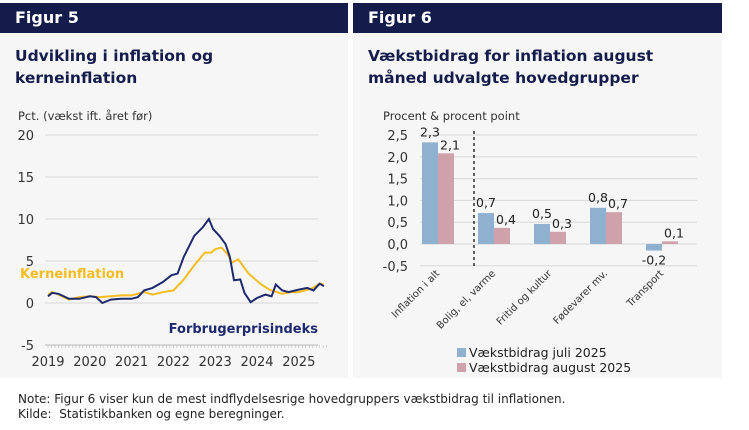 This screenshot has width=749, height=430. Describe the element at coordinates (89, 362) in the screenshot. I see `x-tick-label: 2020` at that location.